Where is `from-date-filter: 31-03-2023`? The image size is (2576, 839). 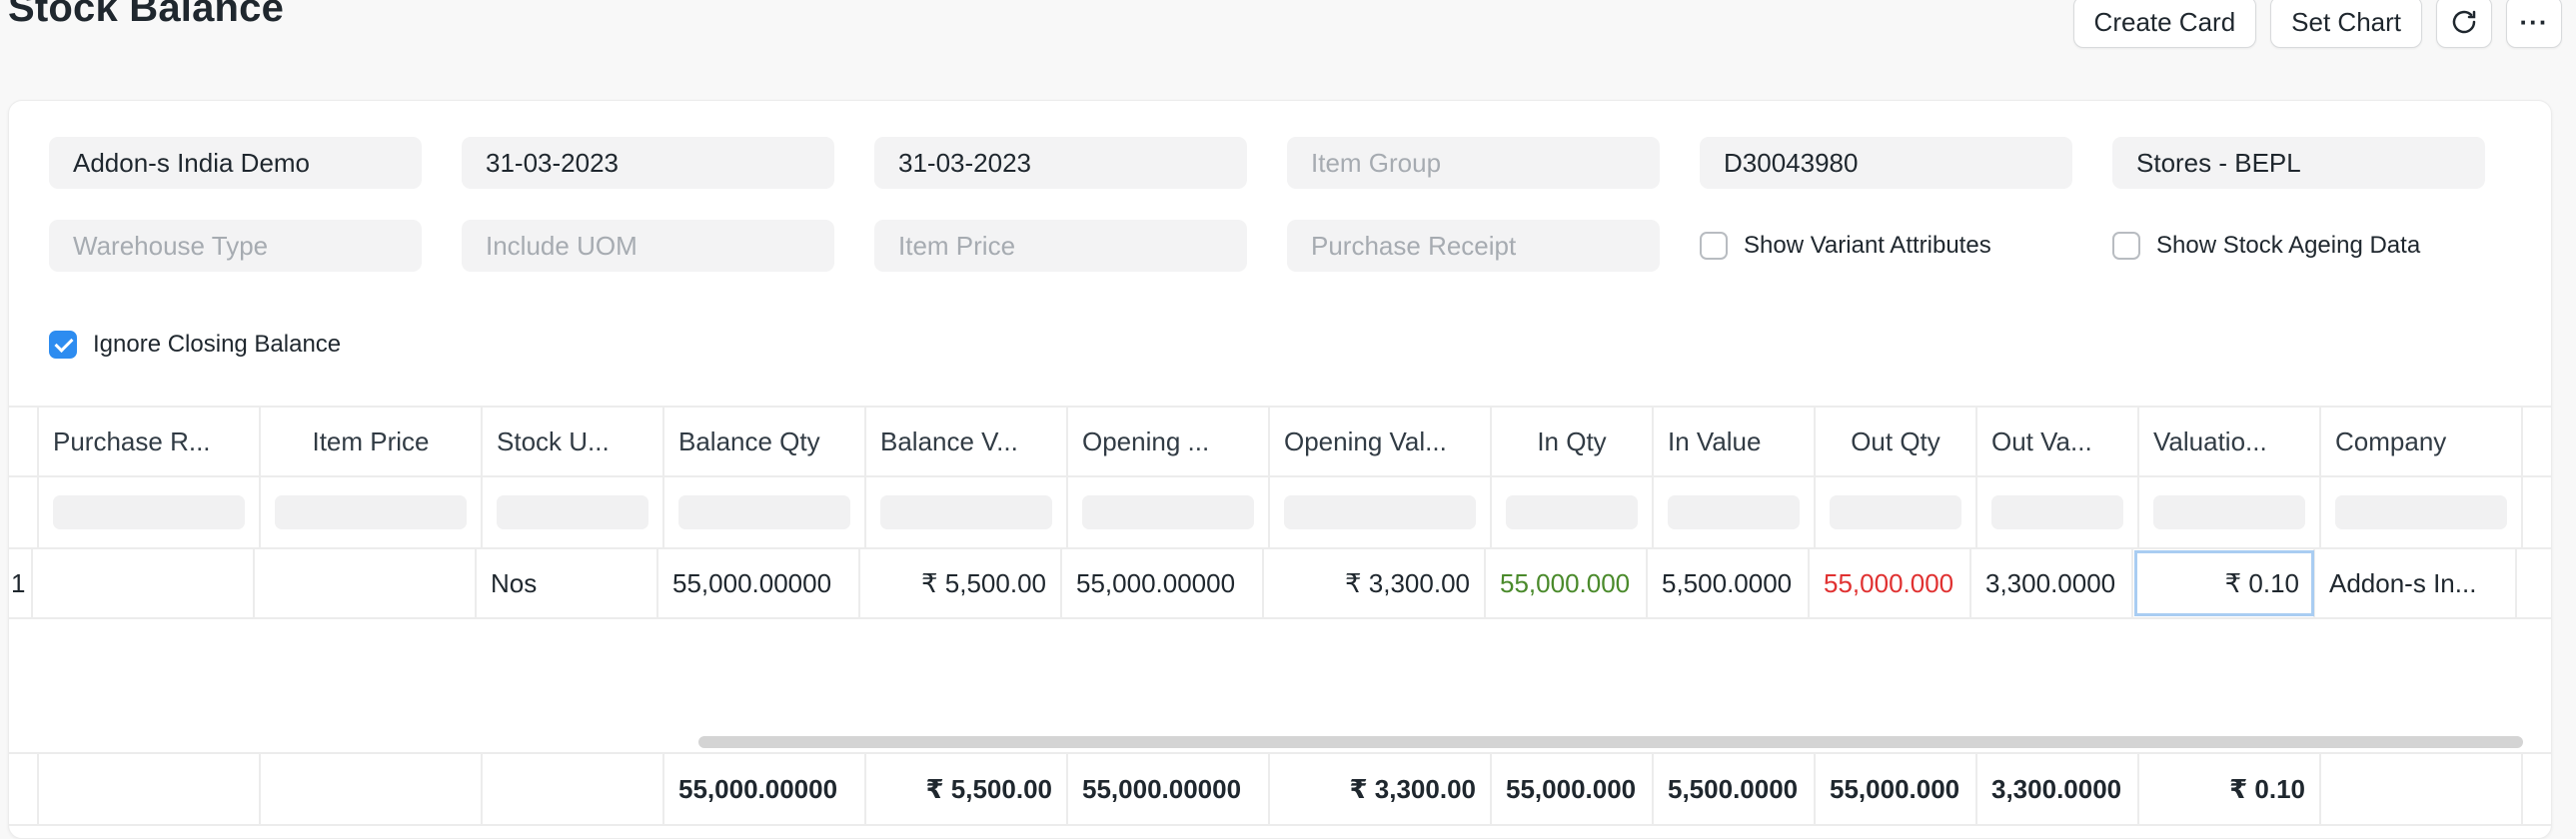
from-date-filter: 31-03-2023 is located at coordinates (648, 163).